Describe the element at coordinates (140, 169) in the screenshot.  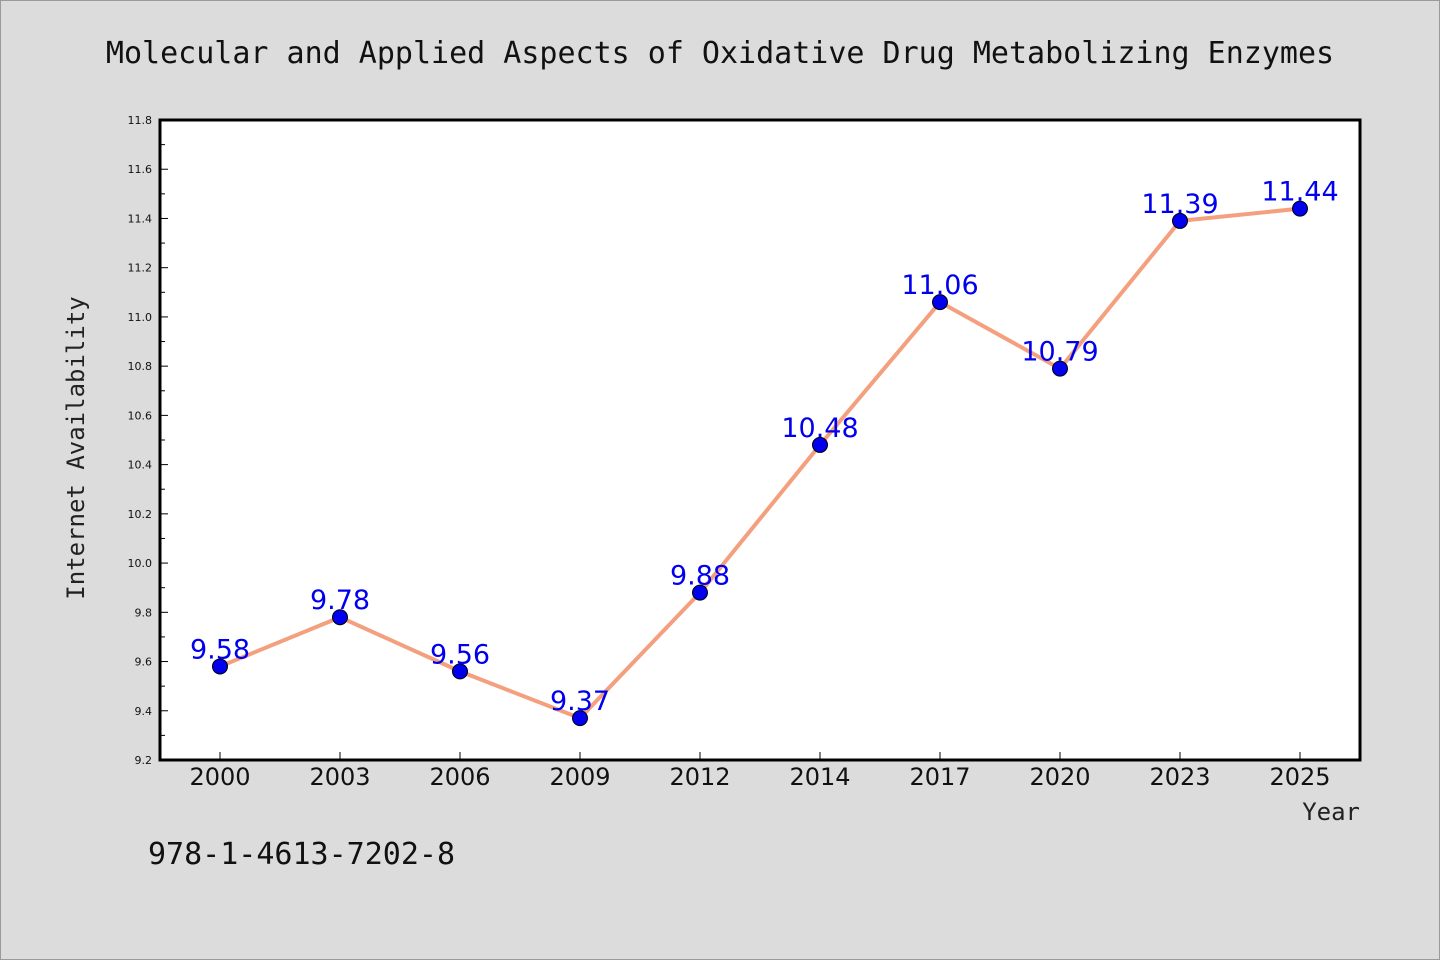
I see `y-tick-label: 11.6` at that location.